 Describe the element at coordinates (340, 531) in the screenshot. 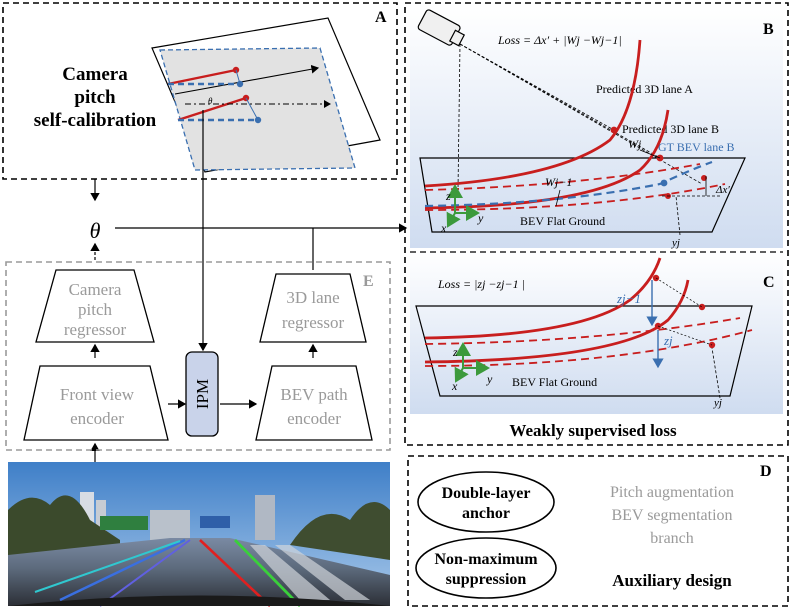

I see `photo-trees-right` at that location.